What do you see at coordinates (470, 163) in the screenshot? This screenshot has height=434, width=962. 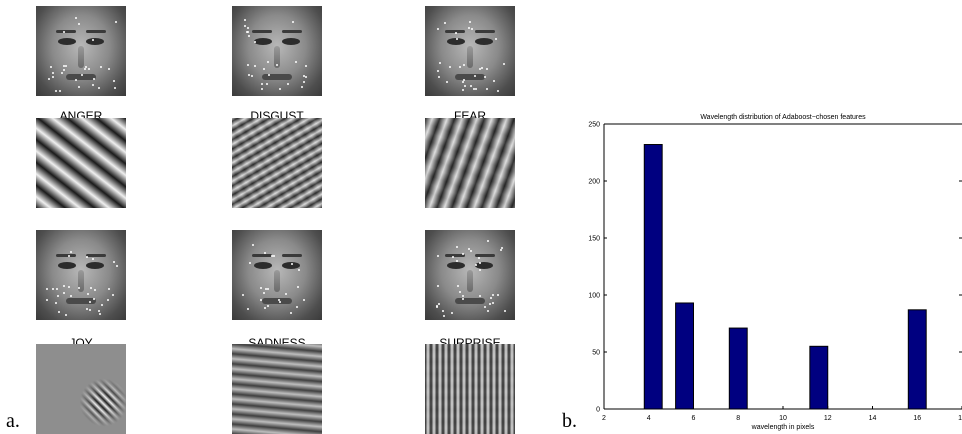 I see `fear-gabor-feature-image` at bounding box center [470, 163].